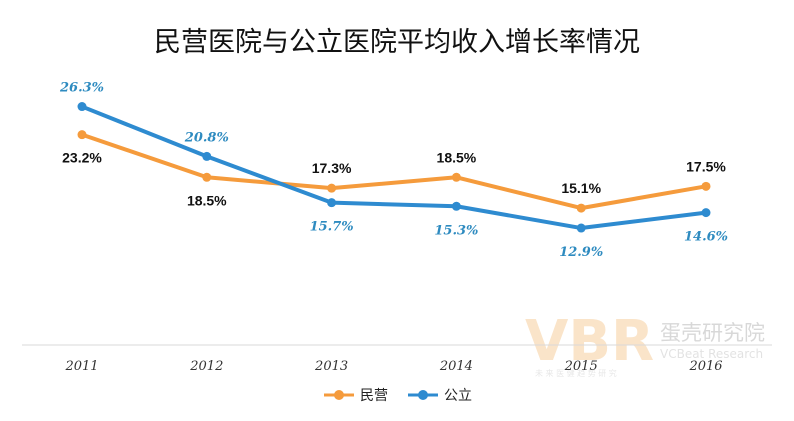 The height and width of the screenshot is (421, 794). Describe the element at coordinates (581, 188) in the screenshot. I see `data-label: 15.1%` at that location.